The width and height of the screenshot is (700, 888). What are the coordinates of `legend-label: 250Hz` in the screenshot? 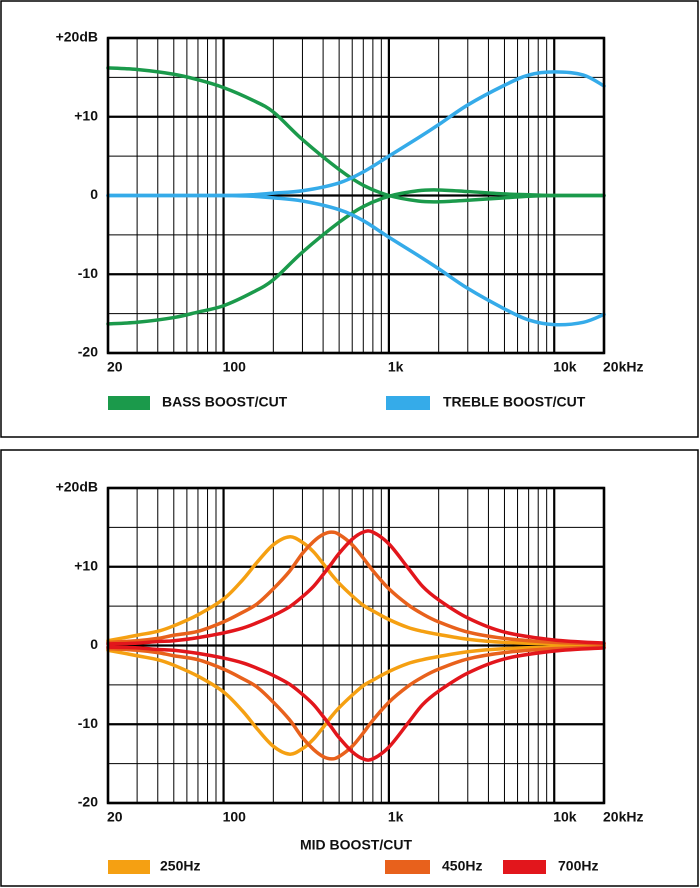 It's located at (180, 866).